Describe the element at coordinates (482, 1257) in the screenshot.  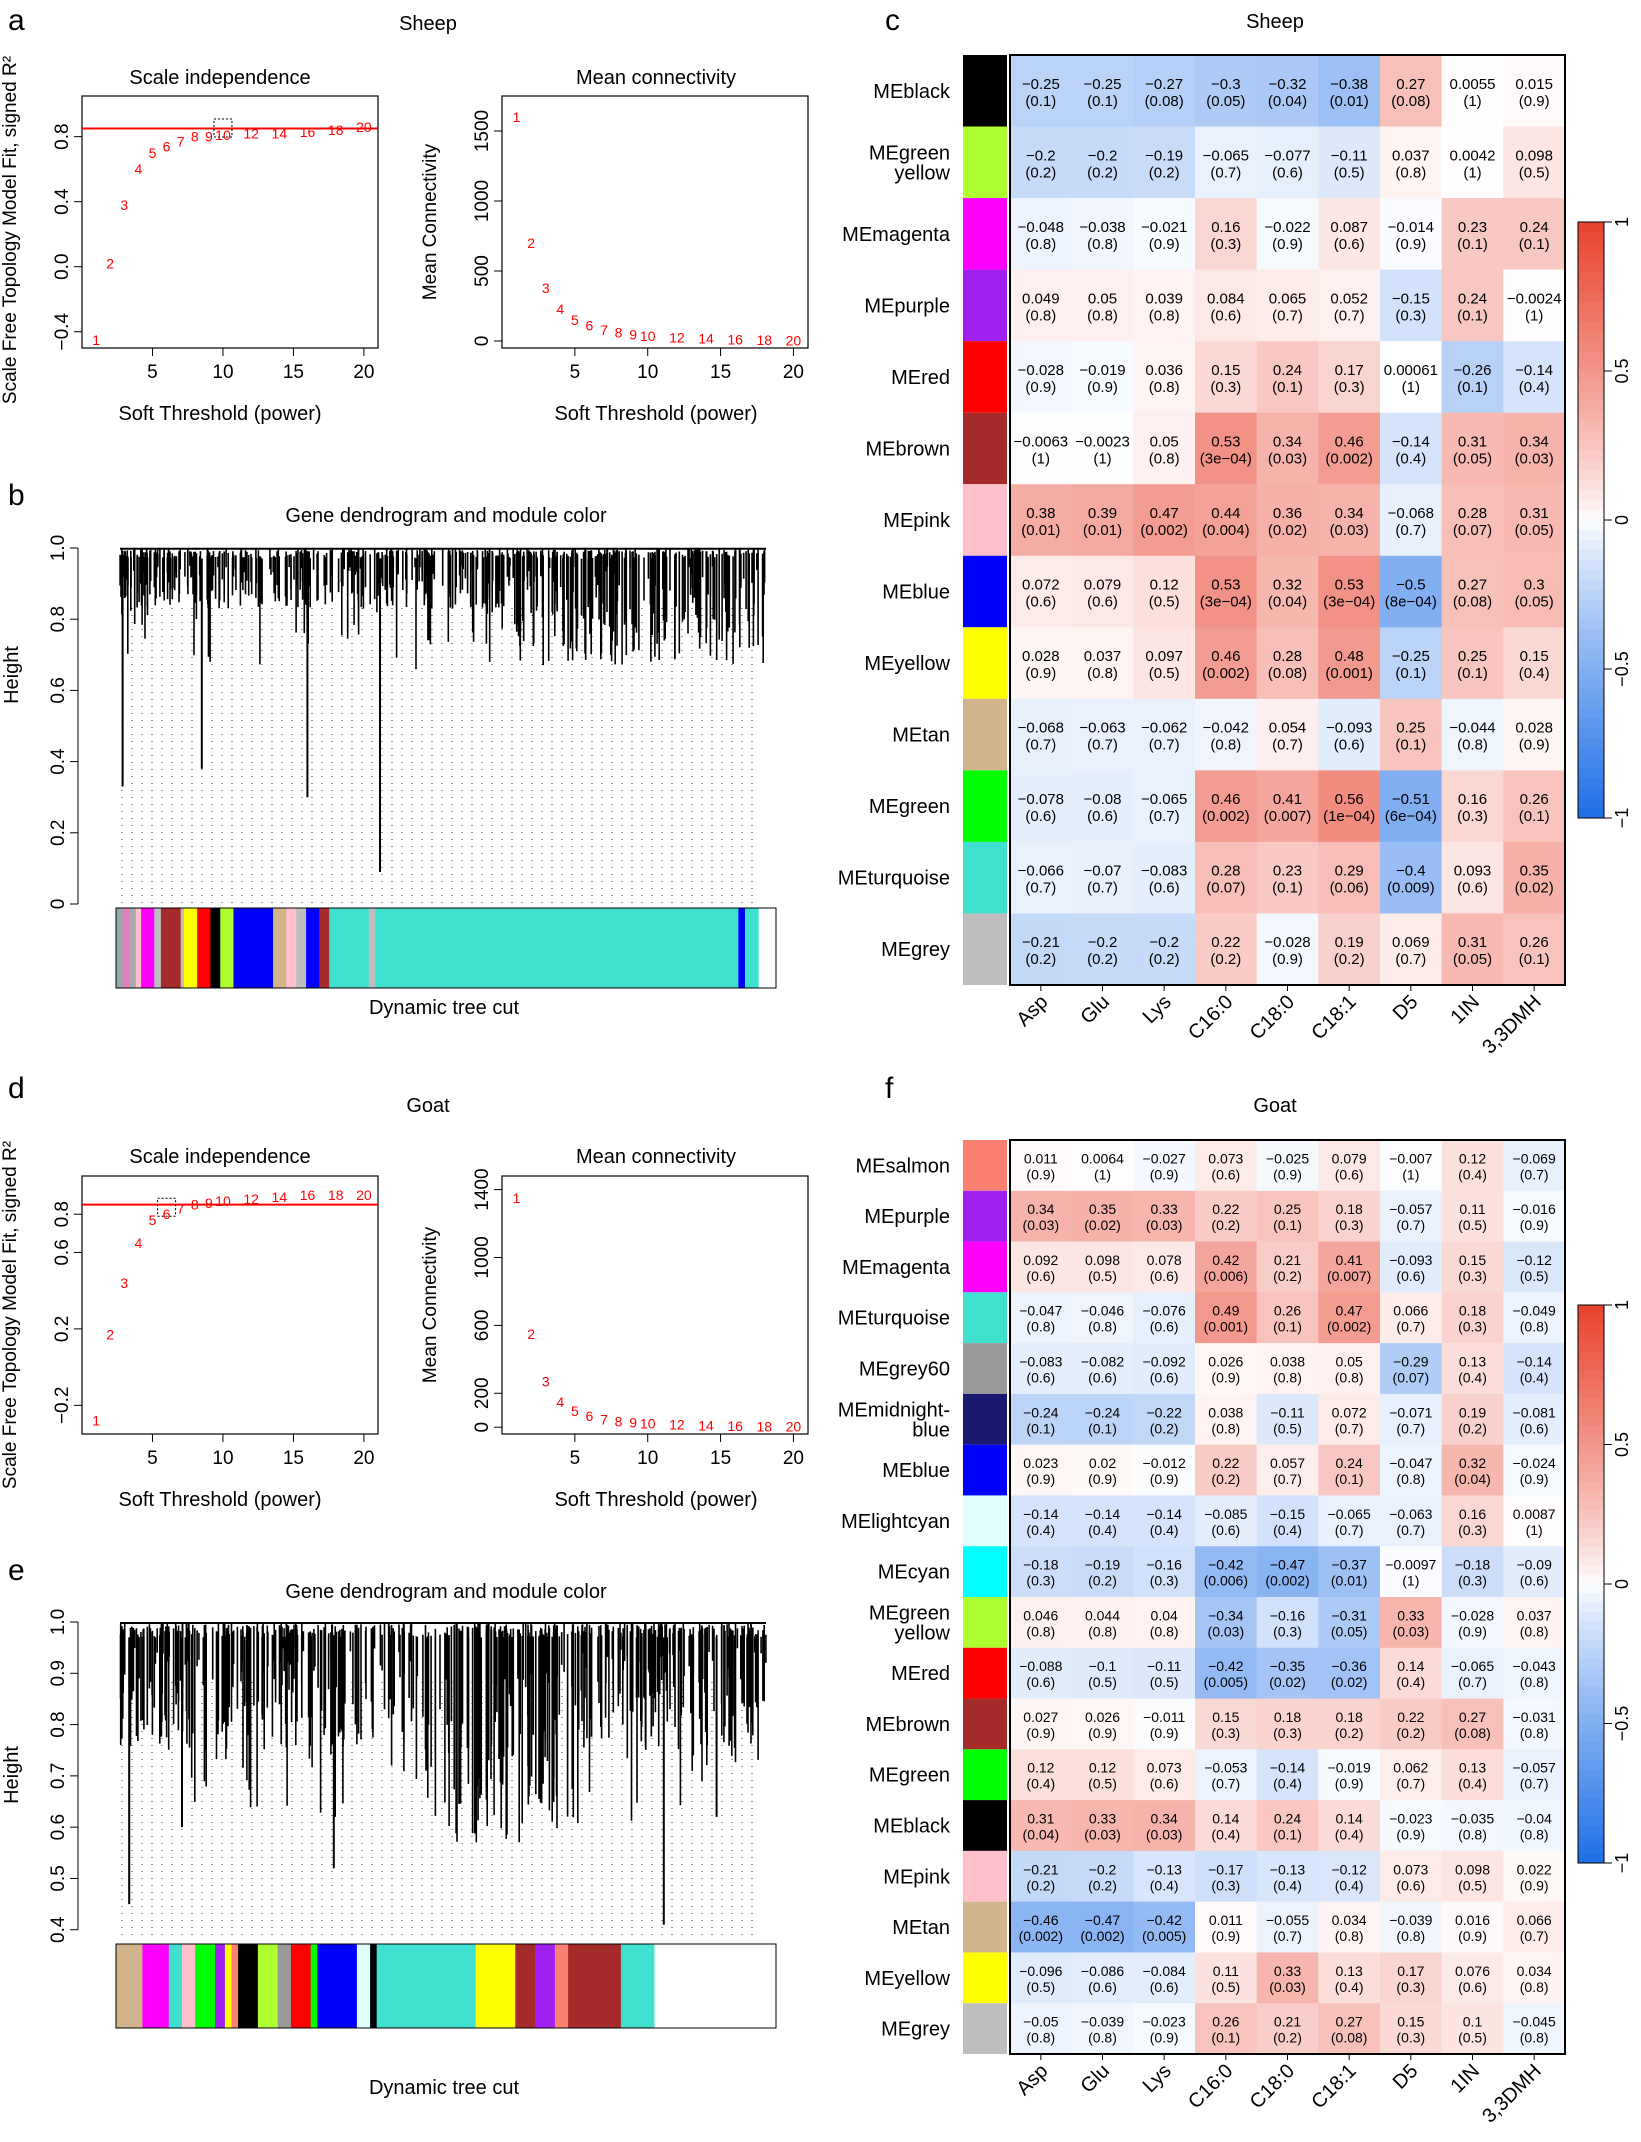
I see `goat-conn-ytick-label: 1000` at that location.